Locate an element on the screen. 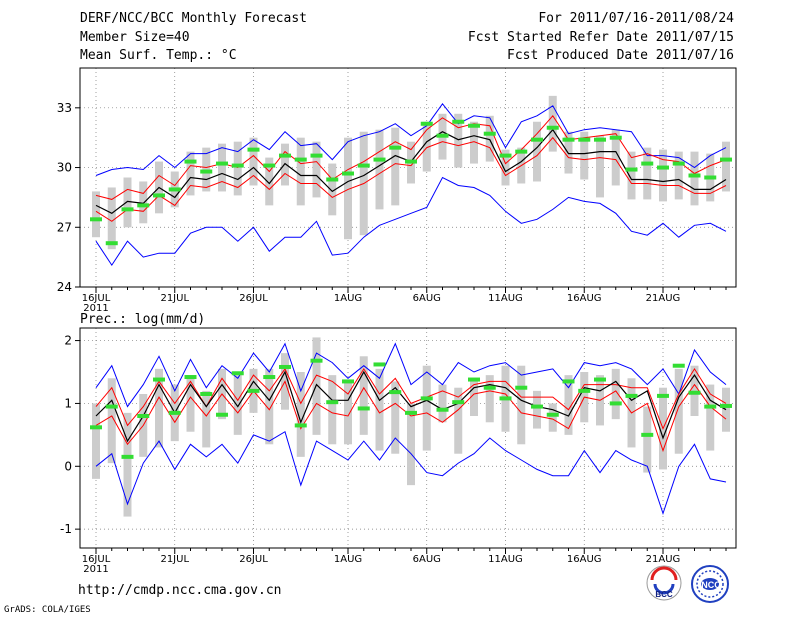 The width and height of the screenshot is (800, 618). source-url: http://cmdp.ncc.cma.gov.cn is located at coordinates (180, 590).